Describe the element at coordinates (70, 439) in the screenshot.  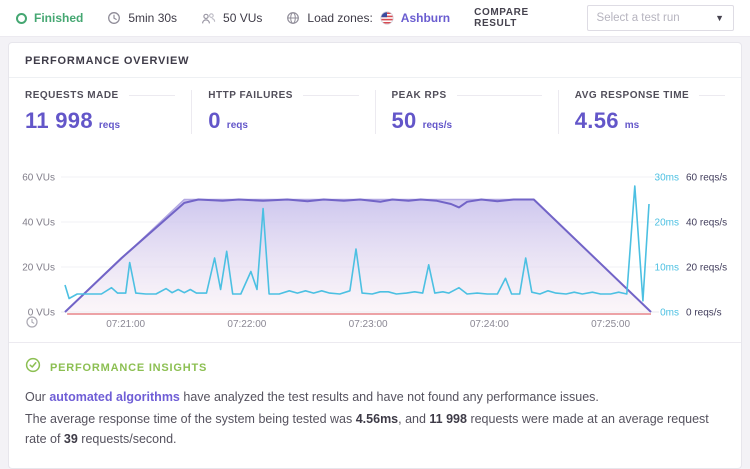
I see `avg-rate-value: 39` at that location.